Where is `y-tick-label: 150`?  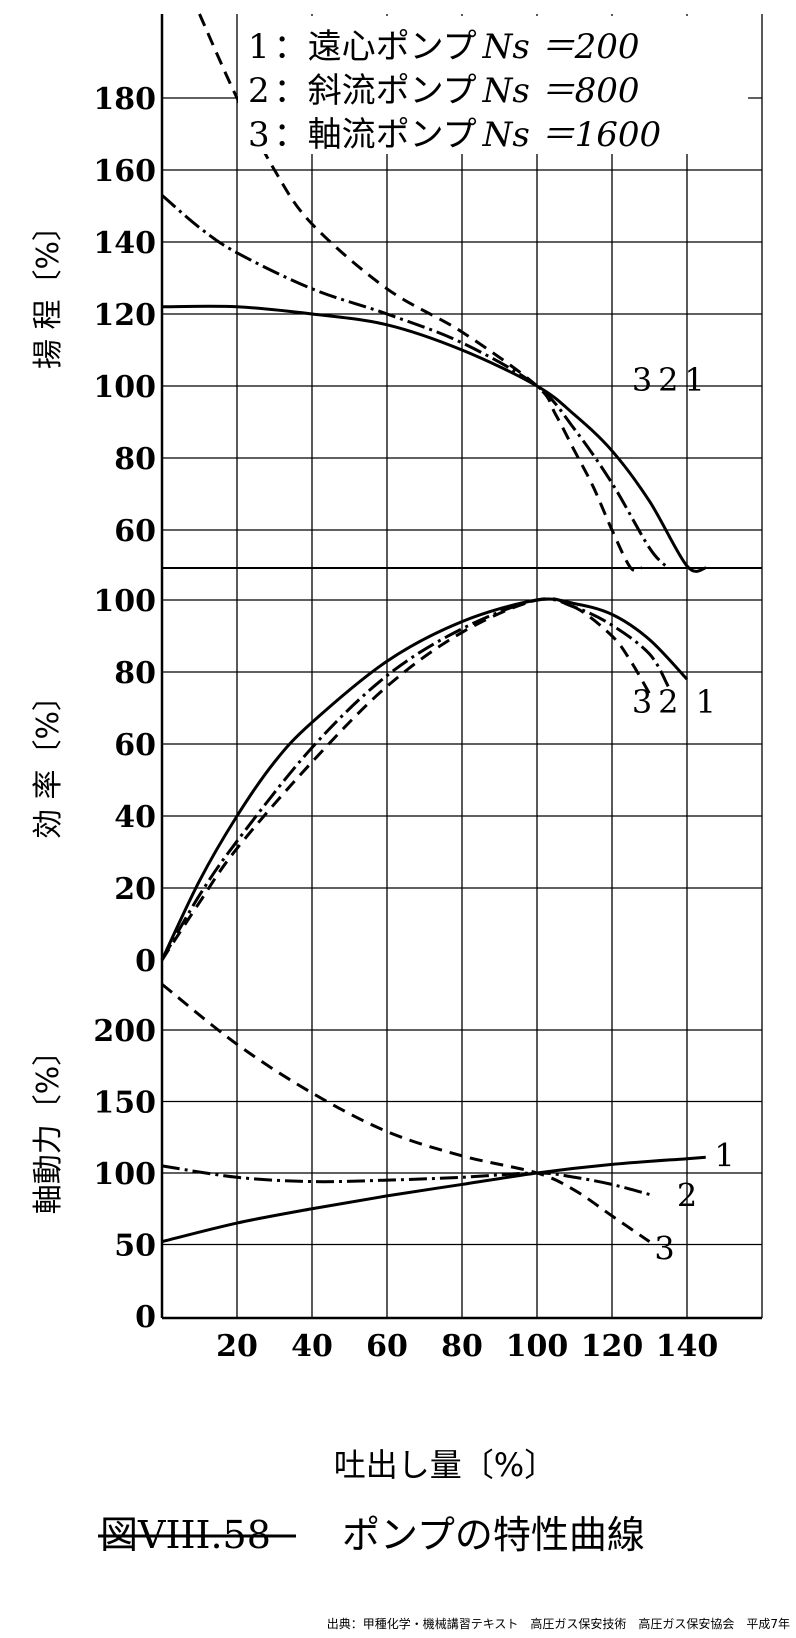 y-tick-label: 150 is located at coordinates (124, 1103).